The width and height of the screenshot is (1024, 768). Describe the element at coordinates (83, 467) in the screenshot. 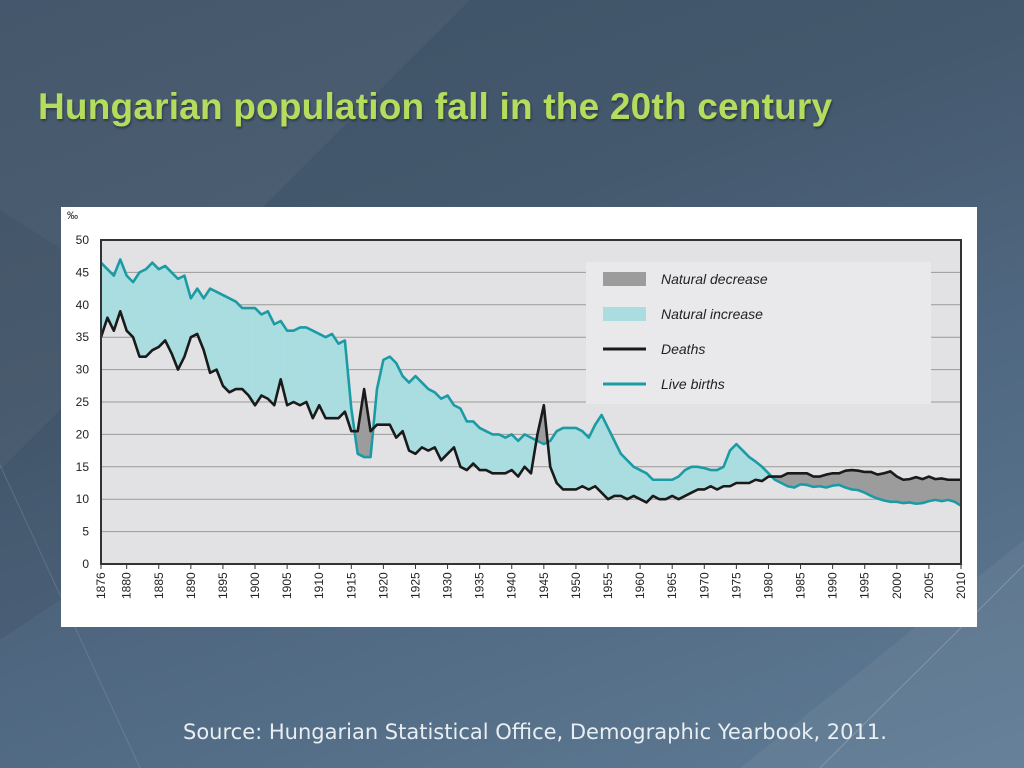

I see `y-tick-label: 15` at that location.